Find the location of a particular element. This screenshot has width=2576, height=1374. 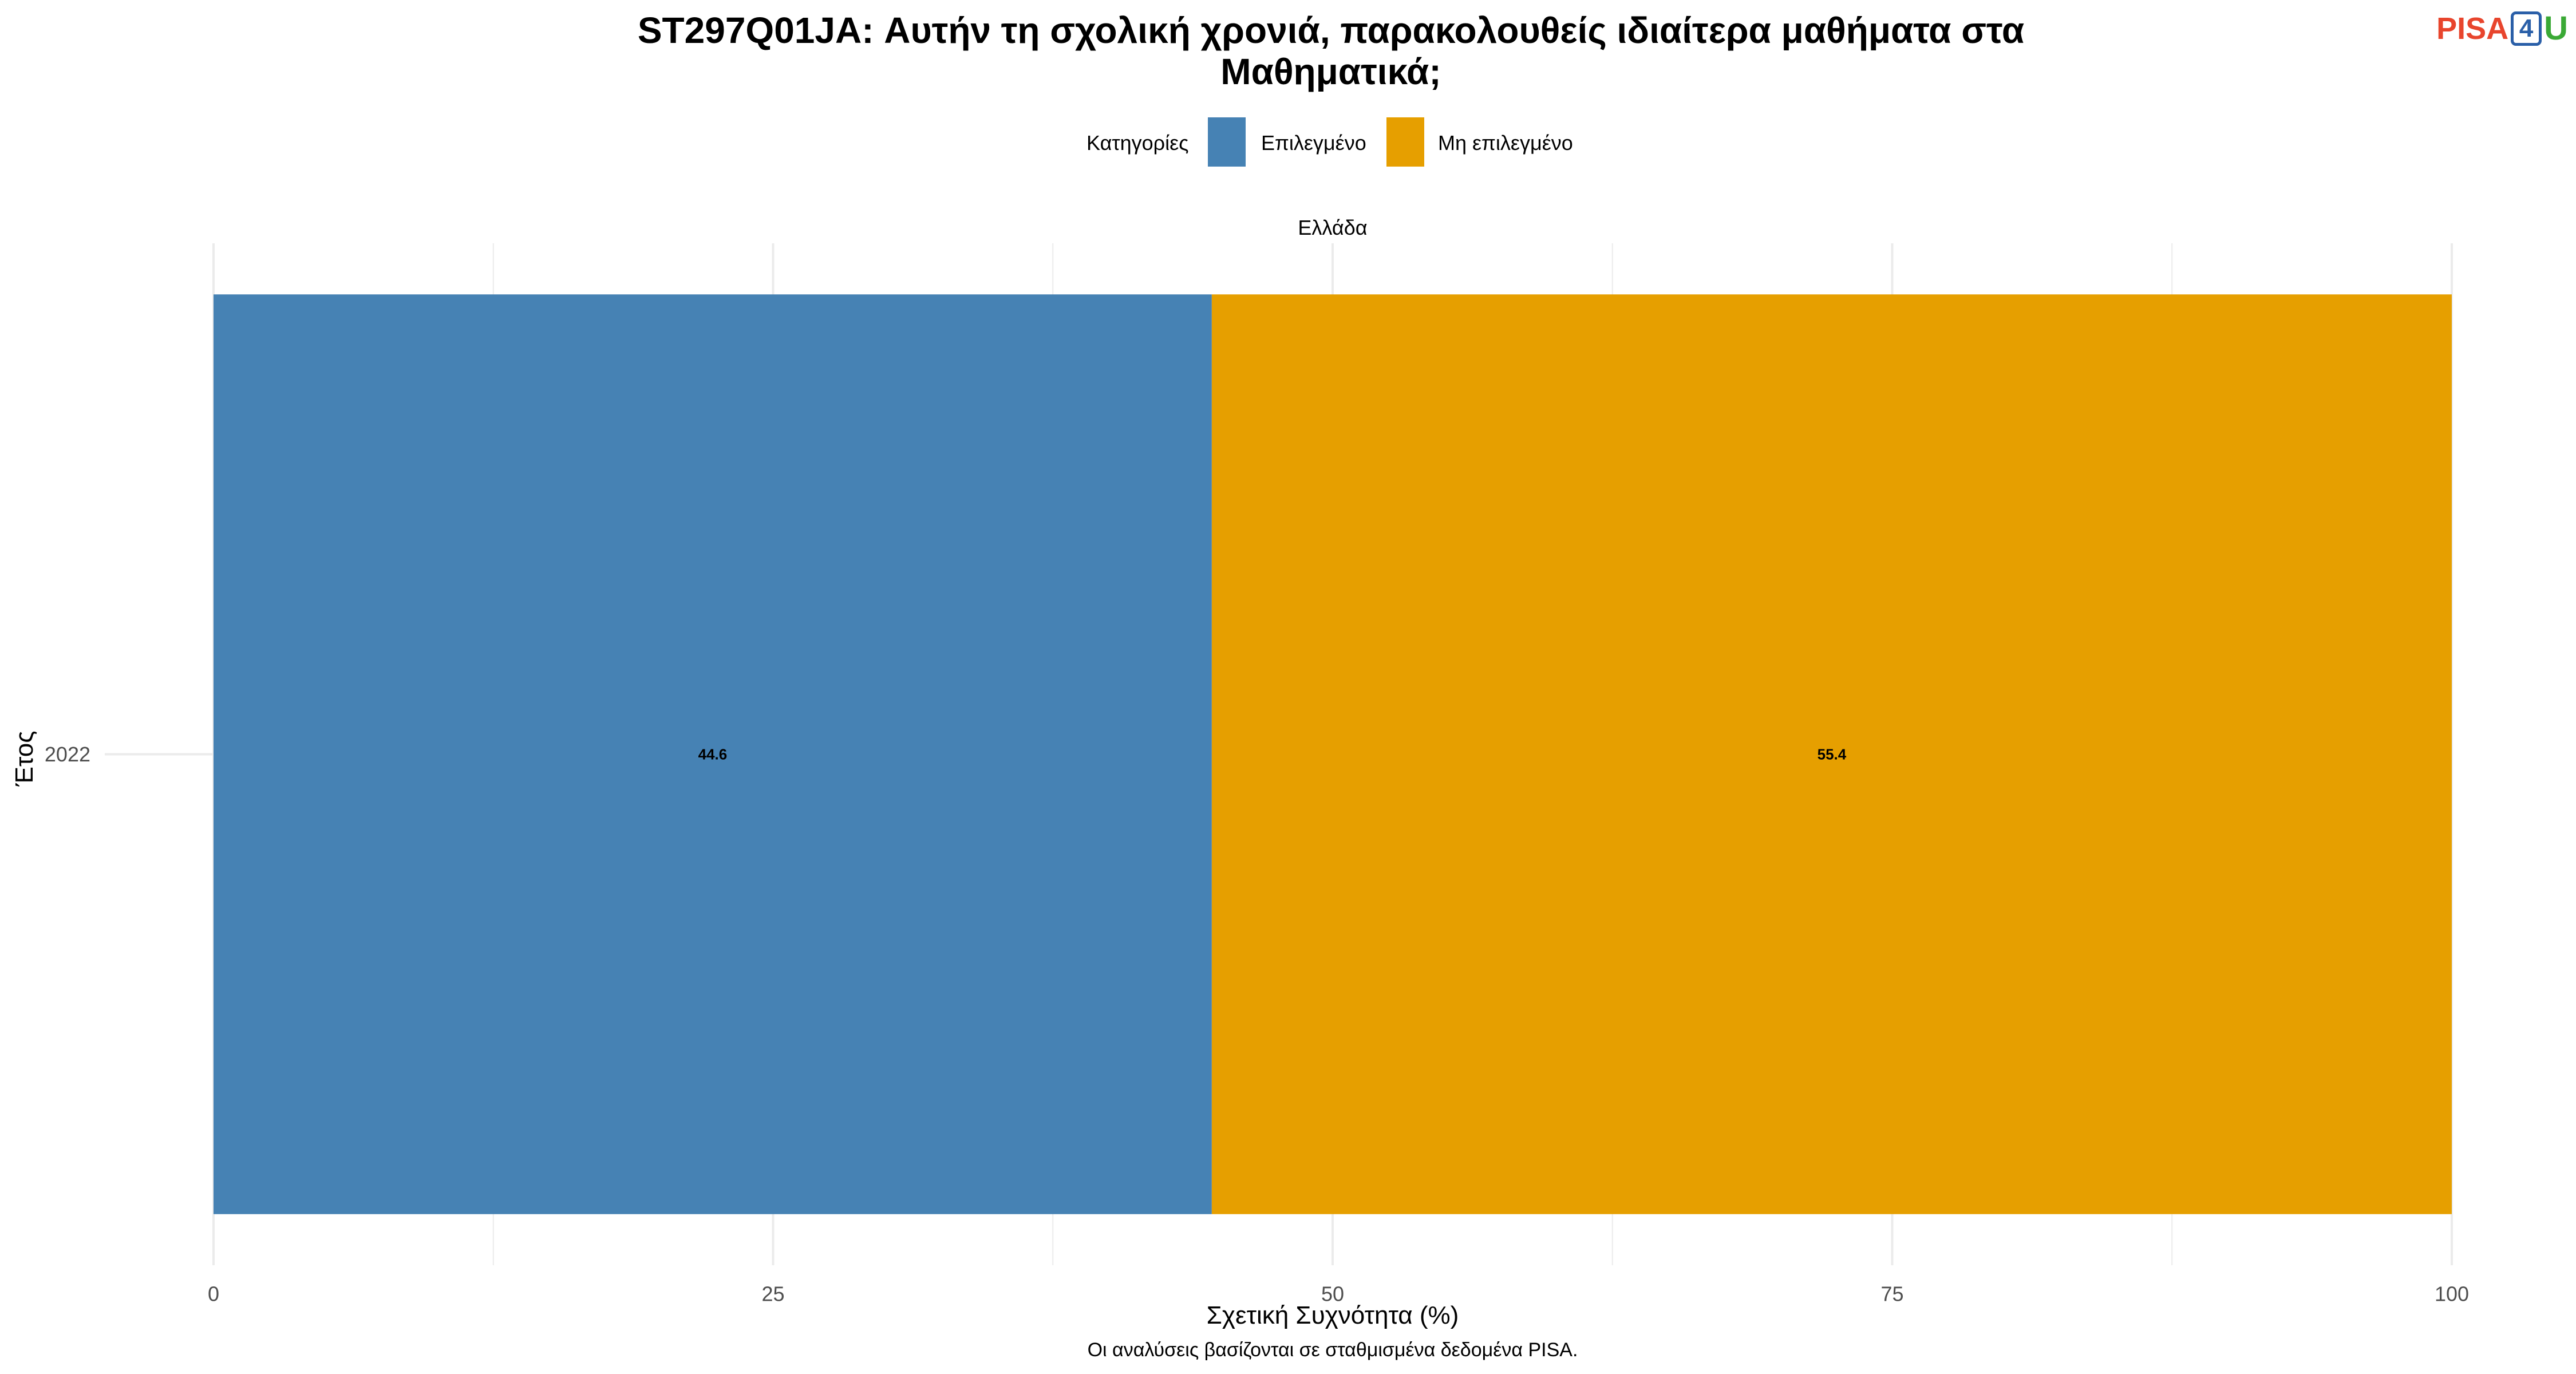

legend-label-selected: Επιλεγμένο is located at coordinates (1313, 143).